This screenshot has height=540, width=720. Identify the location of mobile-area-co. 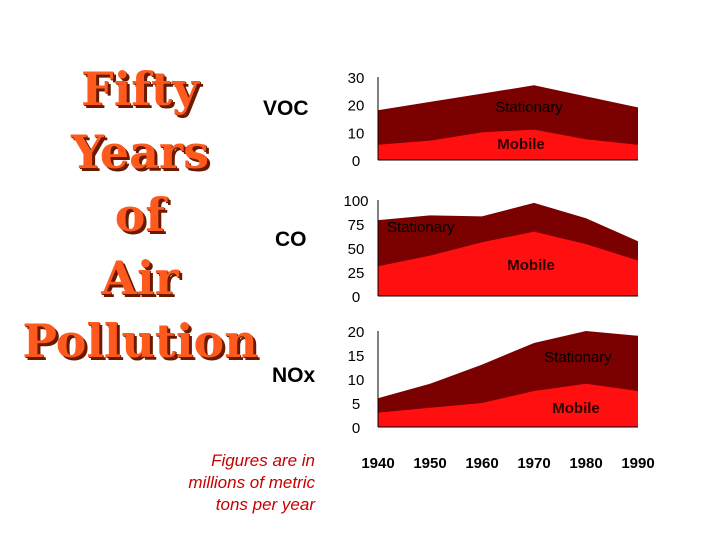
(508, 263).